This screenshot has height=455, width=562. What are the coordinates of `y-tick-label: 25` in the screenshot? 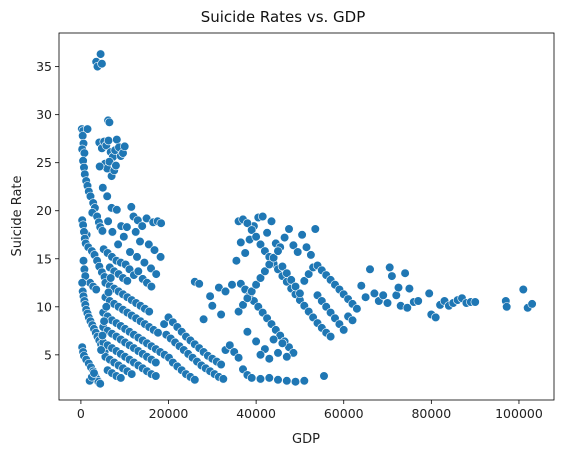 It's located at (44, 162).